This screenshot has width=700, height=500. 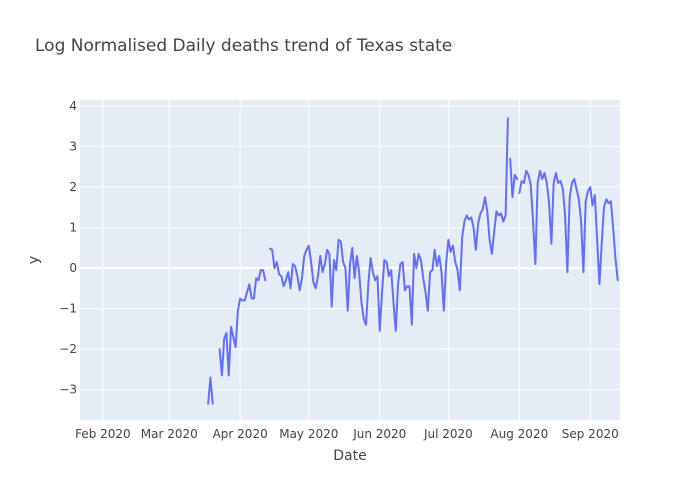 I want to click on x-tick-label: Feb 2020, so click(x=103, y=434).